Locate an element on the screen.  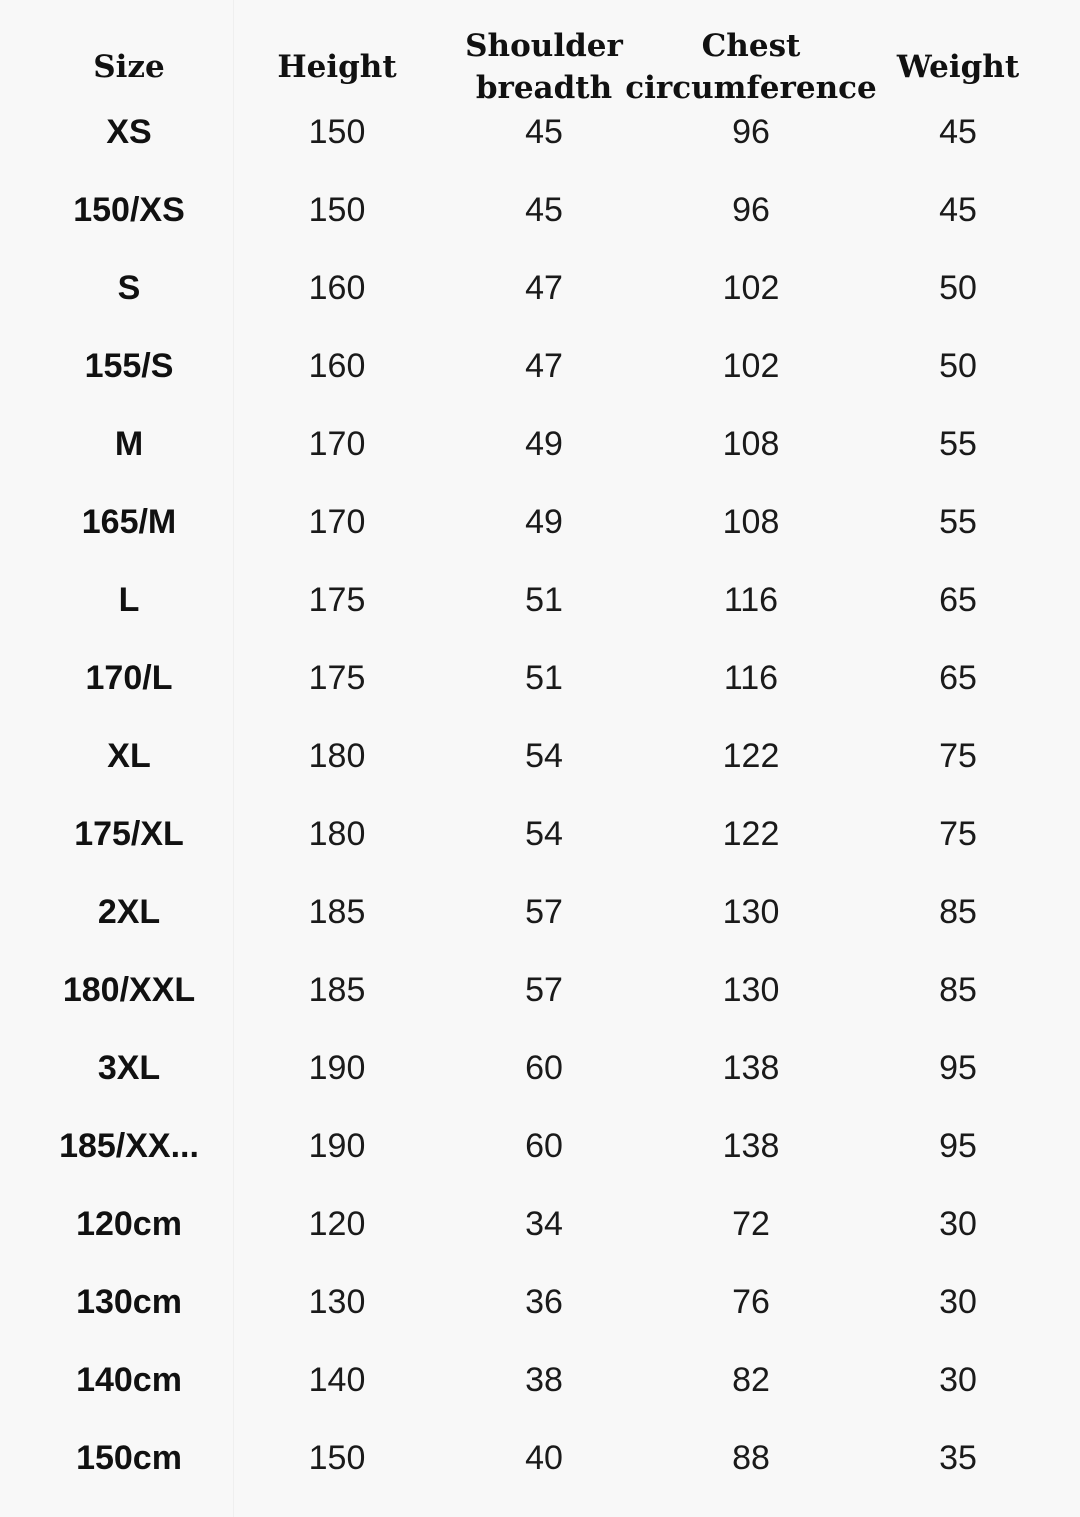
table-row: M 170 49 108 55 is located at coordinates (540, 444).